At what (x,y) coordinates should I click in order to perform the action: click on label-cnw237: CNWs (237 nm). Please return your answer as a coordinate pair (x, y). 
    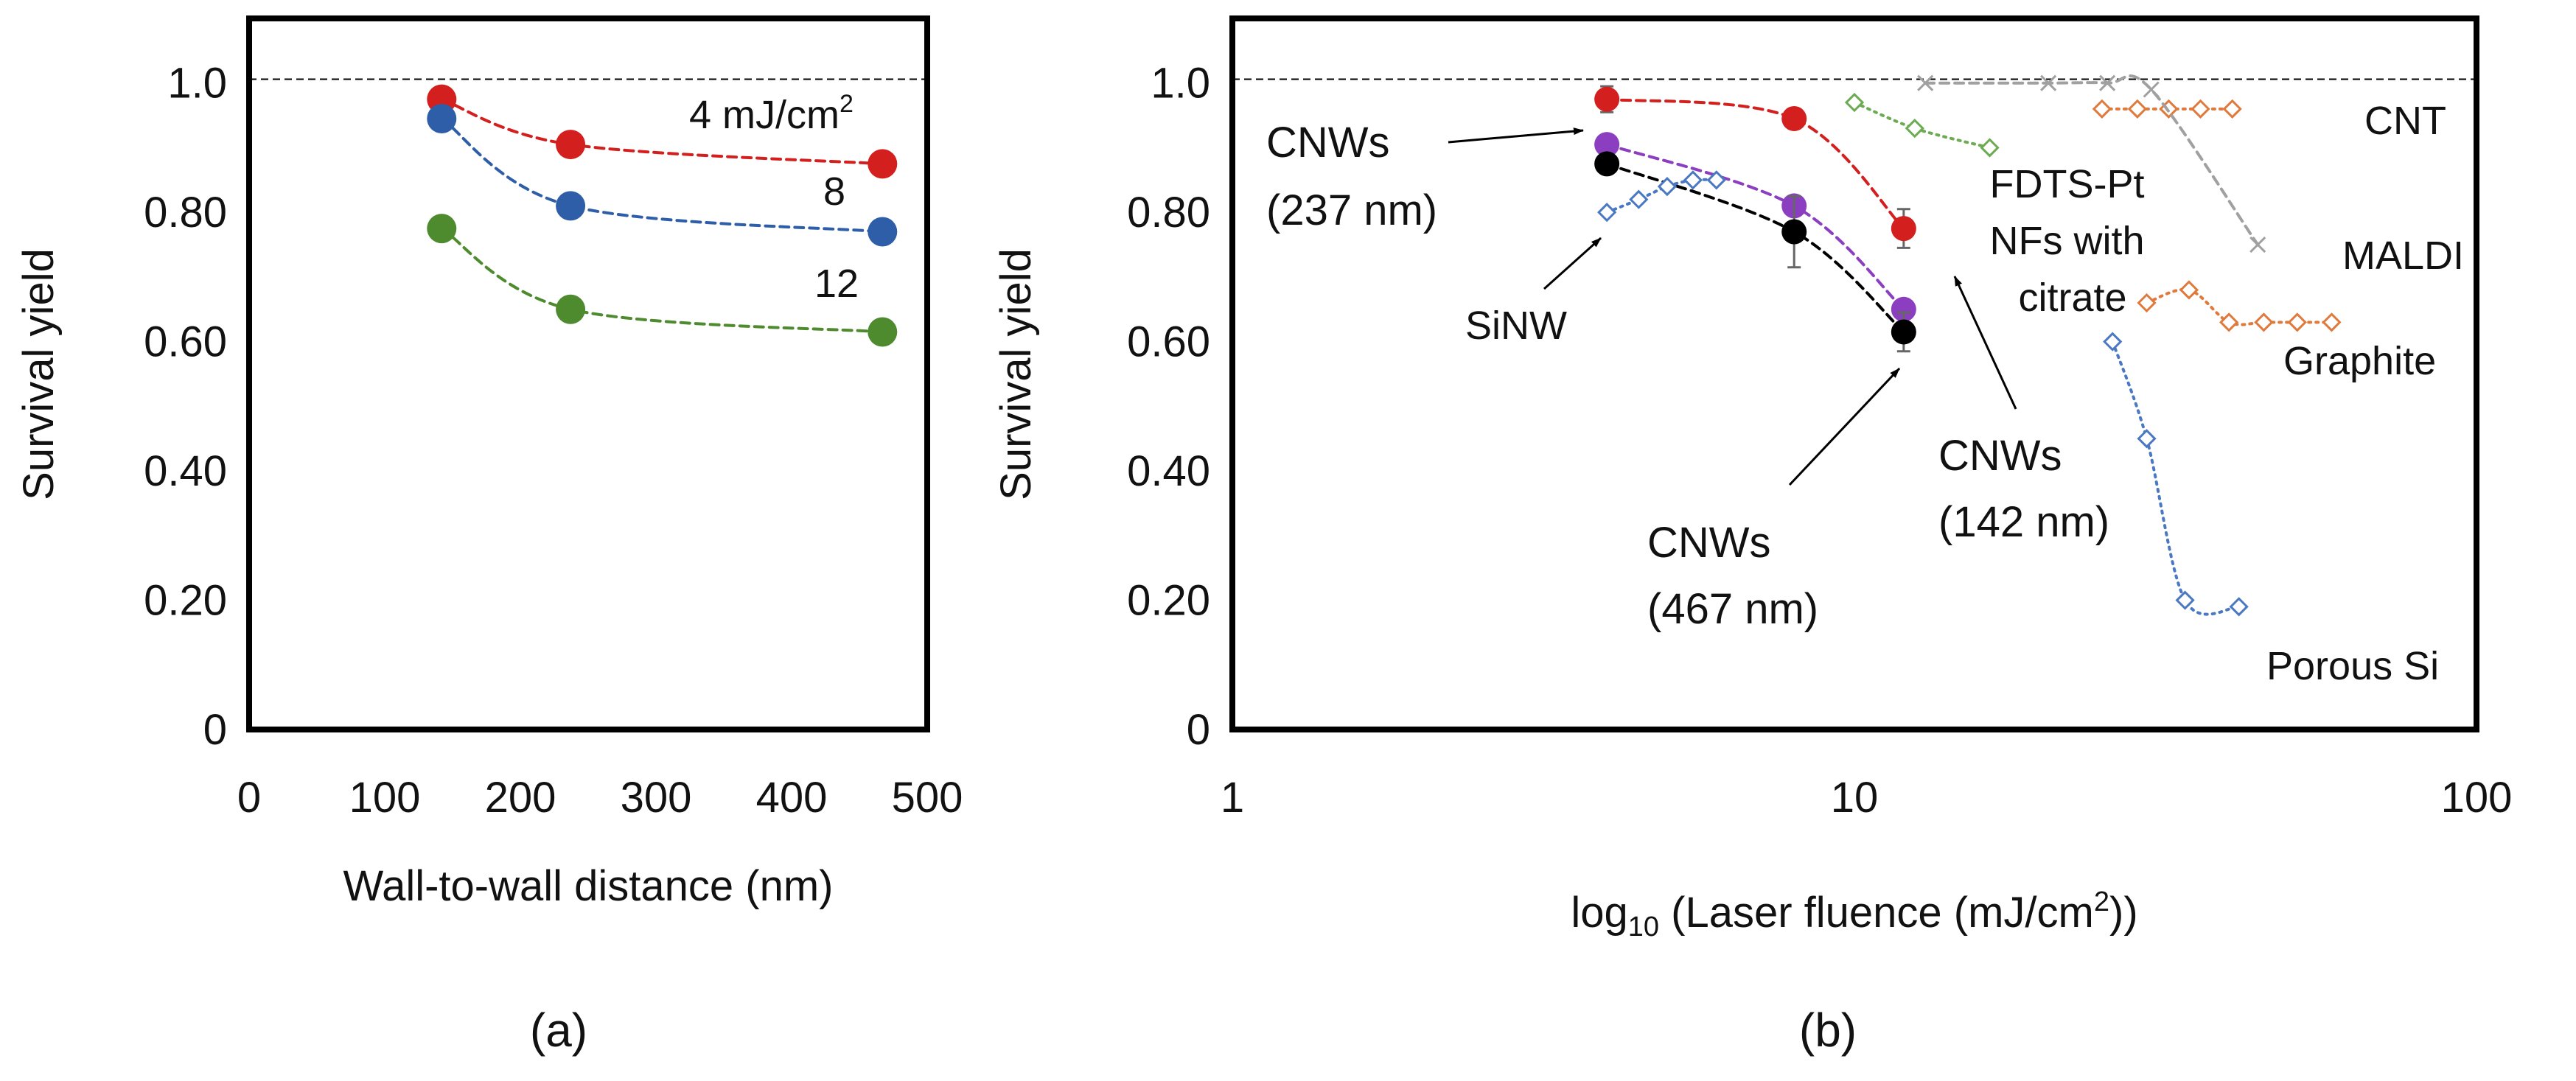
    Looking at the image, I should click on (1351, 176).